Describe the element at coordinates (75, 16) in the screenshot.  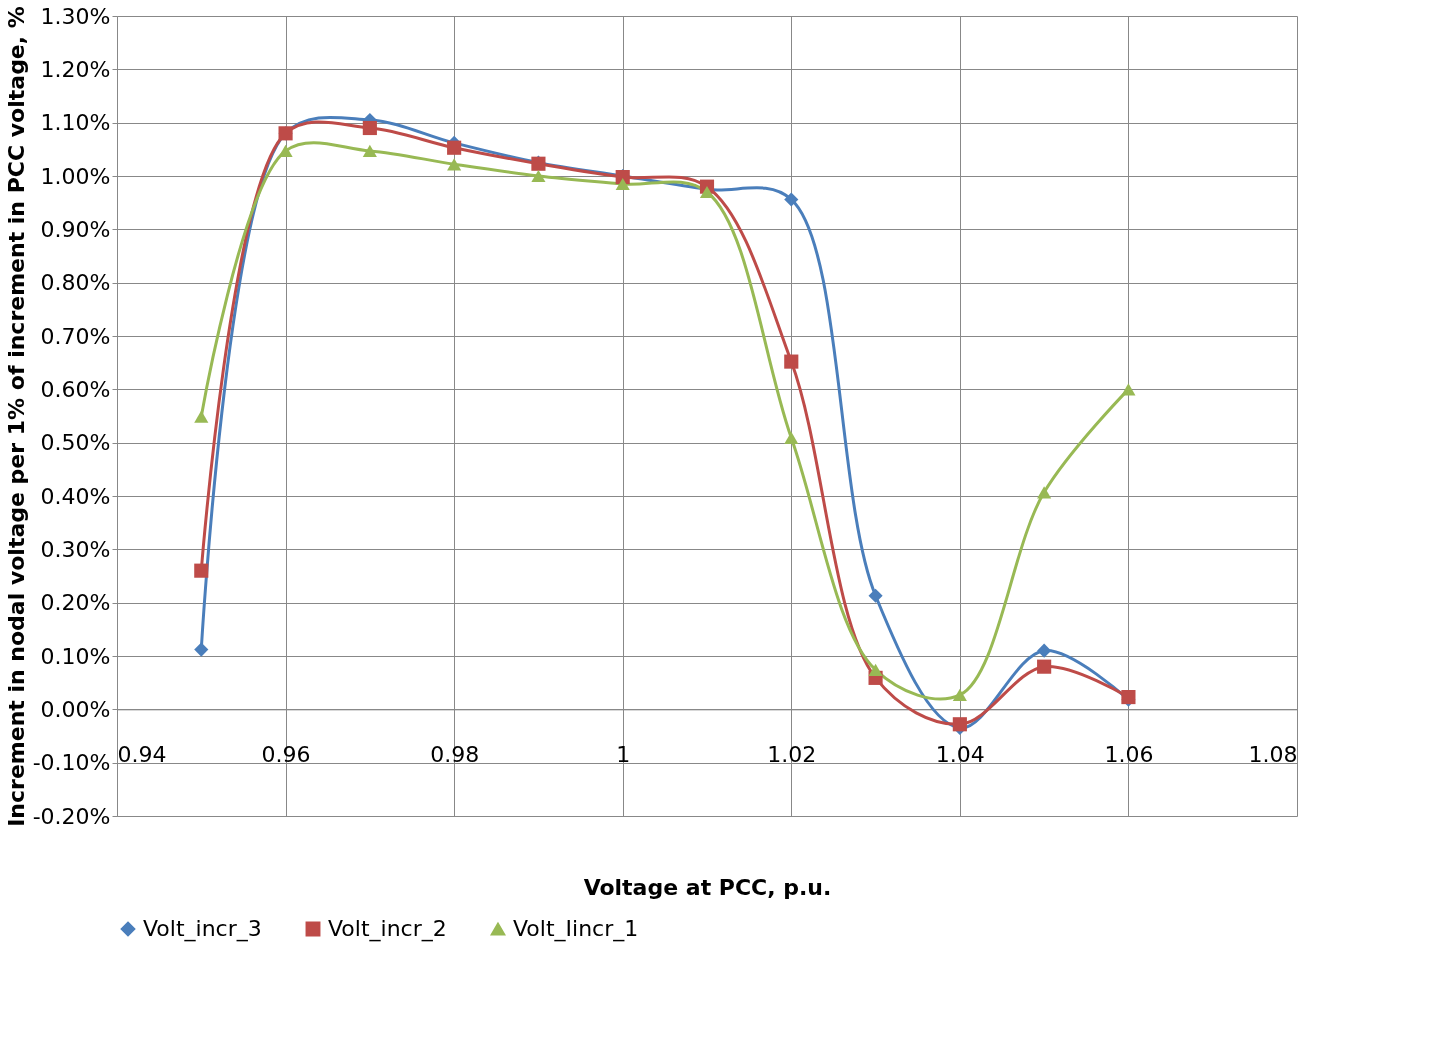
I see `y-tick-label: 1.30%` at that location.